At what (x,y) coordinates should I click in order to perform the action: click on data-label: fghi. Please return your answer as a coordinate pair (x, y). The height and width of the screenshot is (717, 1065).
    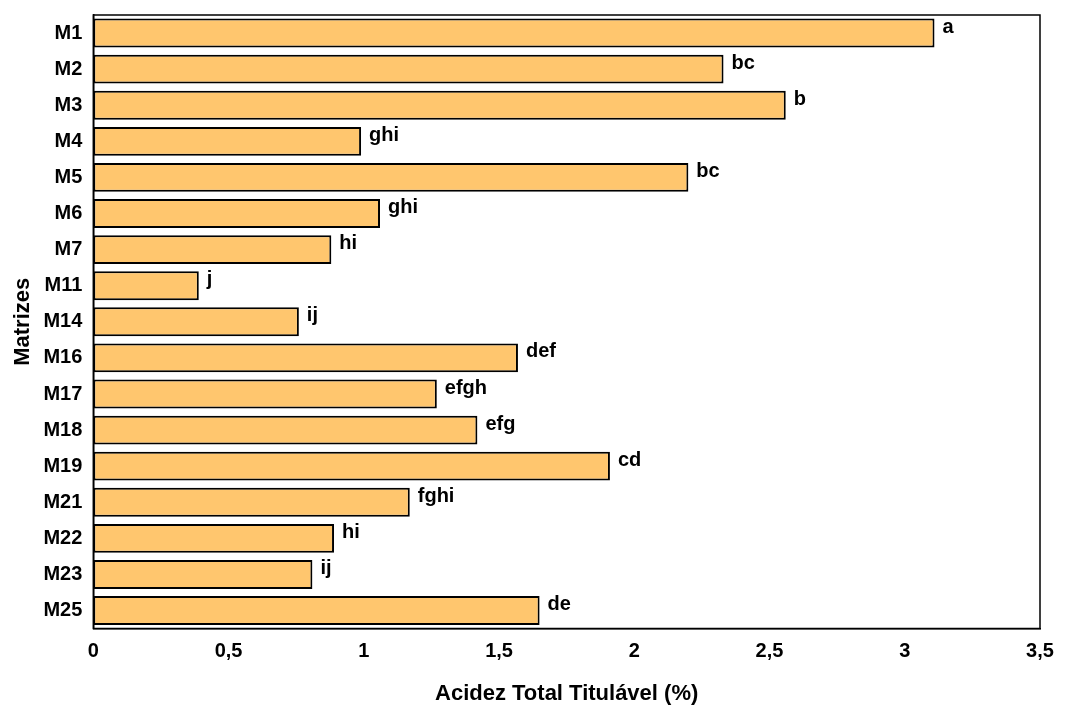
    Looking at the image, I should click on (436, 494).